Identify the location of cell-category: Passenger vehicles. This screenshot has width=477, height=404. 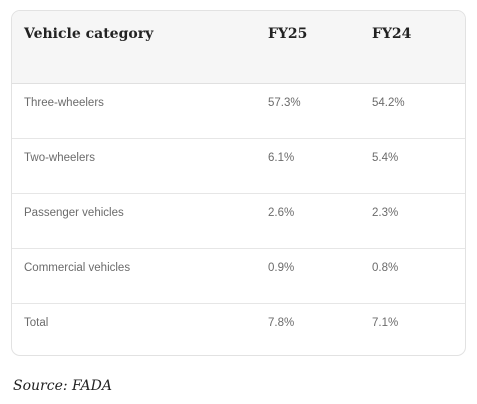
(74, 213).